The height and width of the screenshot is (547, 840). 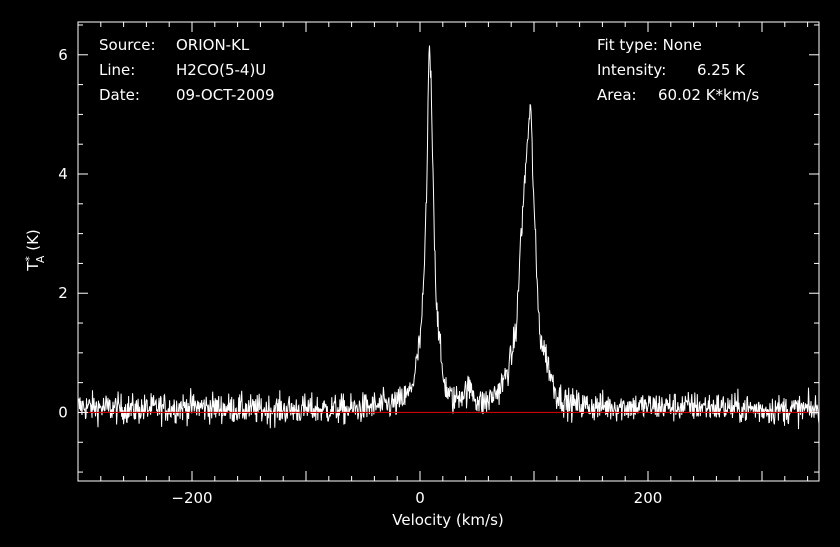 I want to click on date-label: Date:, so click(x=119, y=95).